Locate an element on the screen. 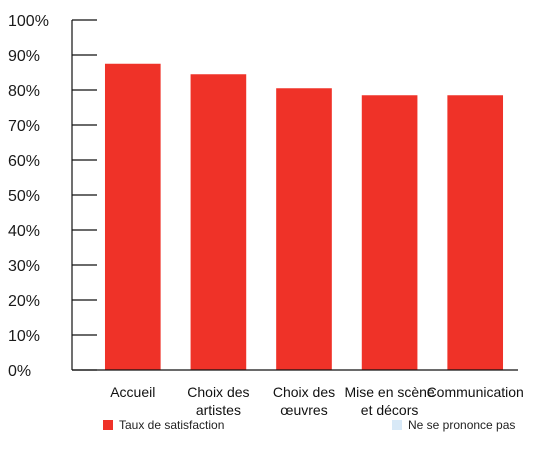  y-tick-label: 50% is located at coordinates (24, 196).